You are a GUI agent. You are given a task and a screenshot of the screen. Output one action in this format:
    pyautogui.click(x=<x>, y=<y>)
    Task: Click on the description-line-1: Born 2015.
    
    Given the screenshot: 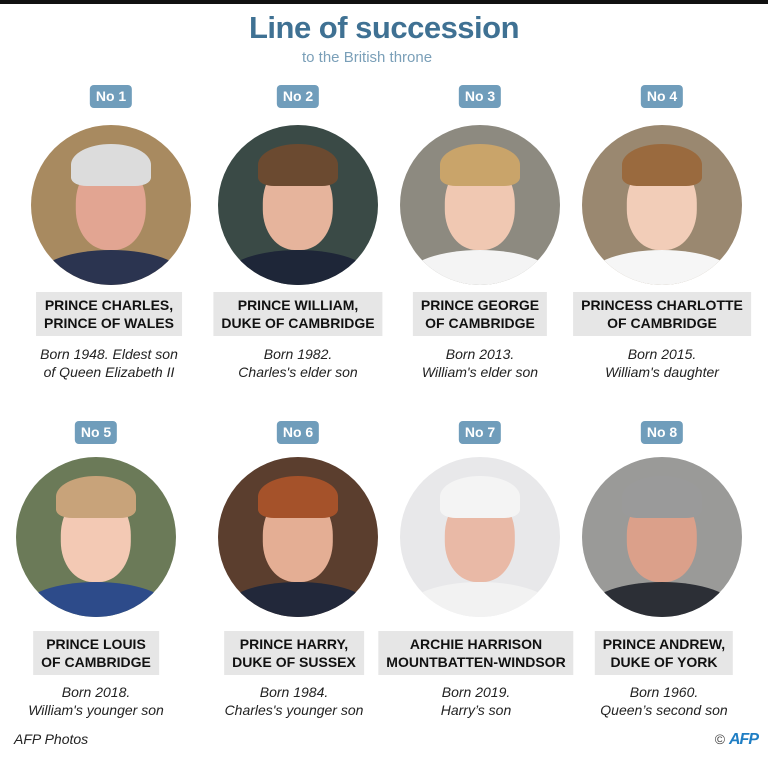 What is the action you would take?
    pyautogui.click(x=662, y=354)
    